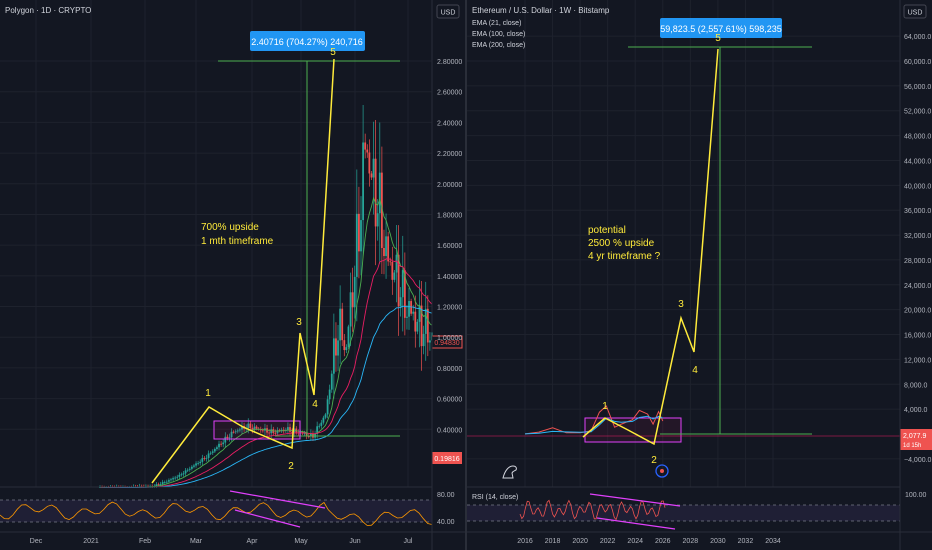 This screenshot has width=932, height=550. Describe the element at coordinates (912, 446) in the screenshot. I see `right-current-price-sub: 1d 15h` at that location.